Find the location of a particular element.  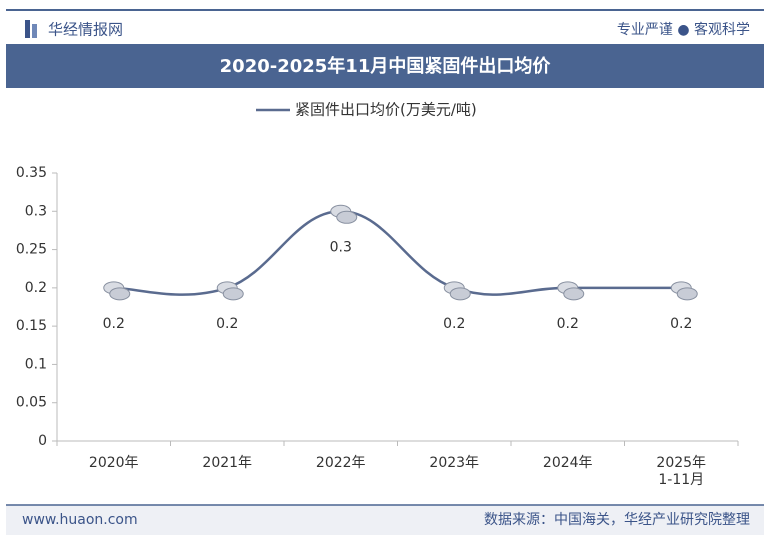

tagline: 专业严谨 ● 客观科学 is located at coordinates (683, 29).